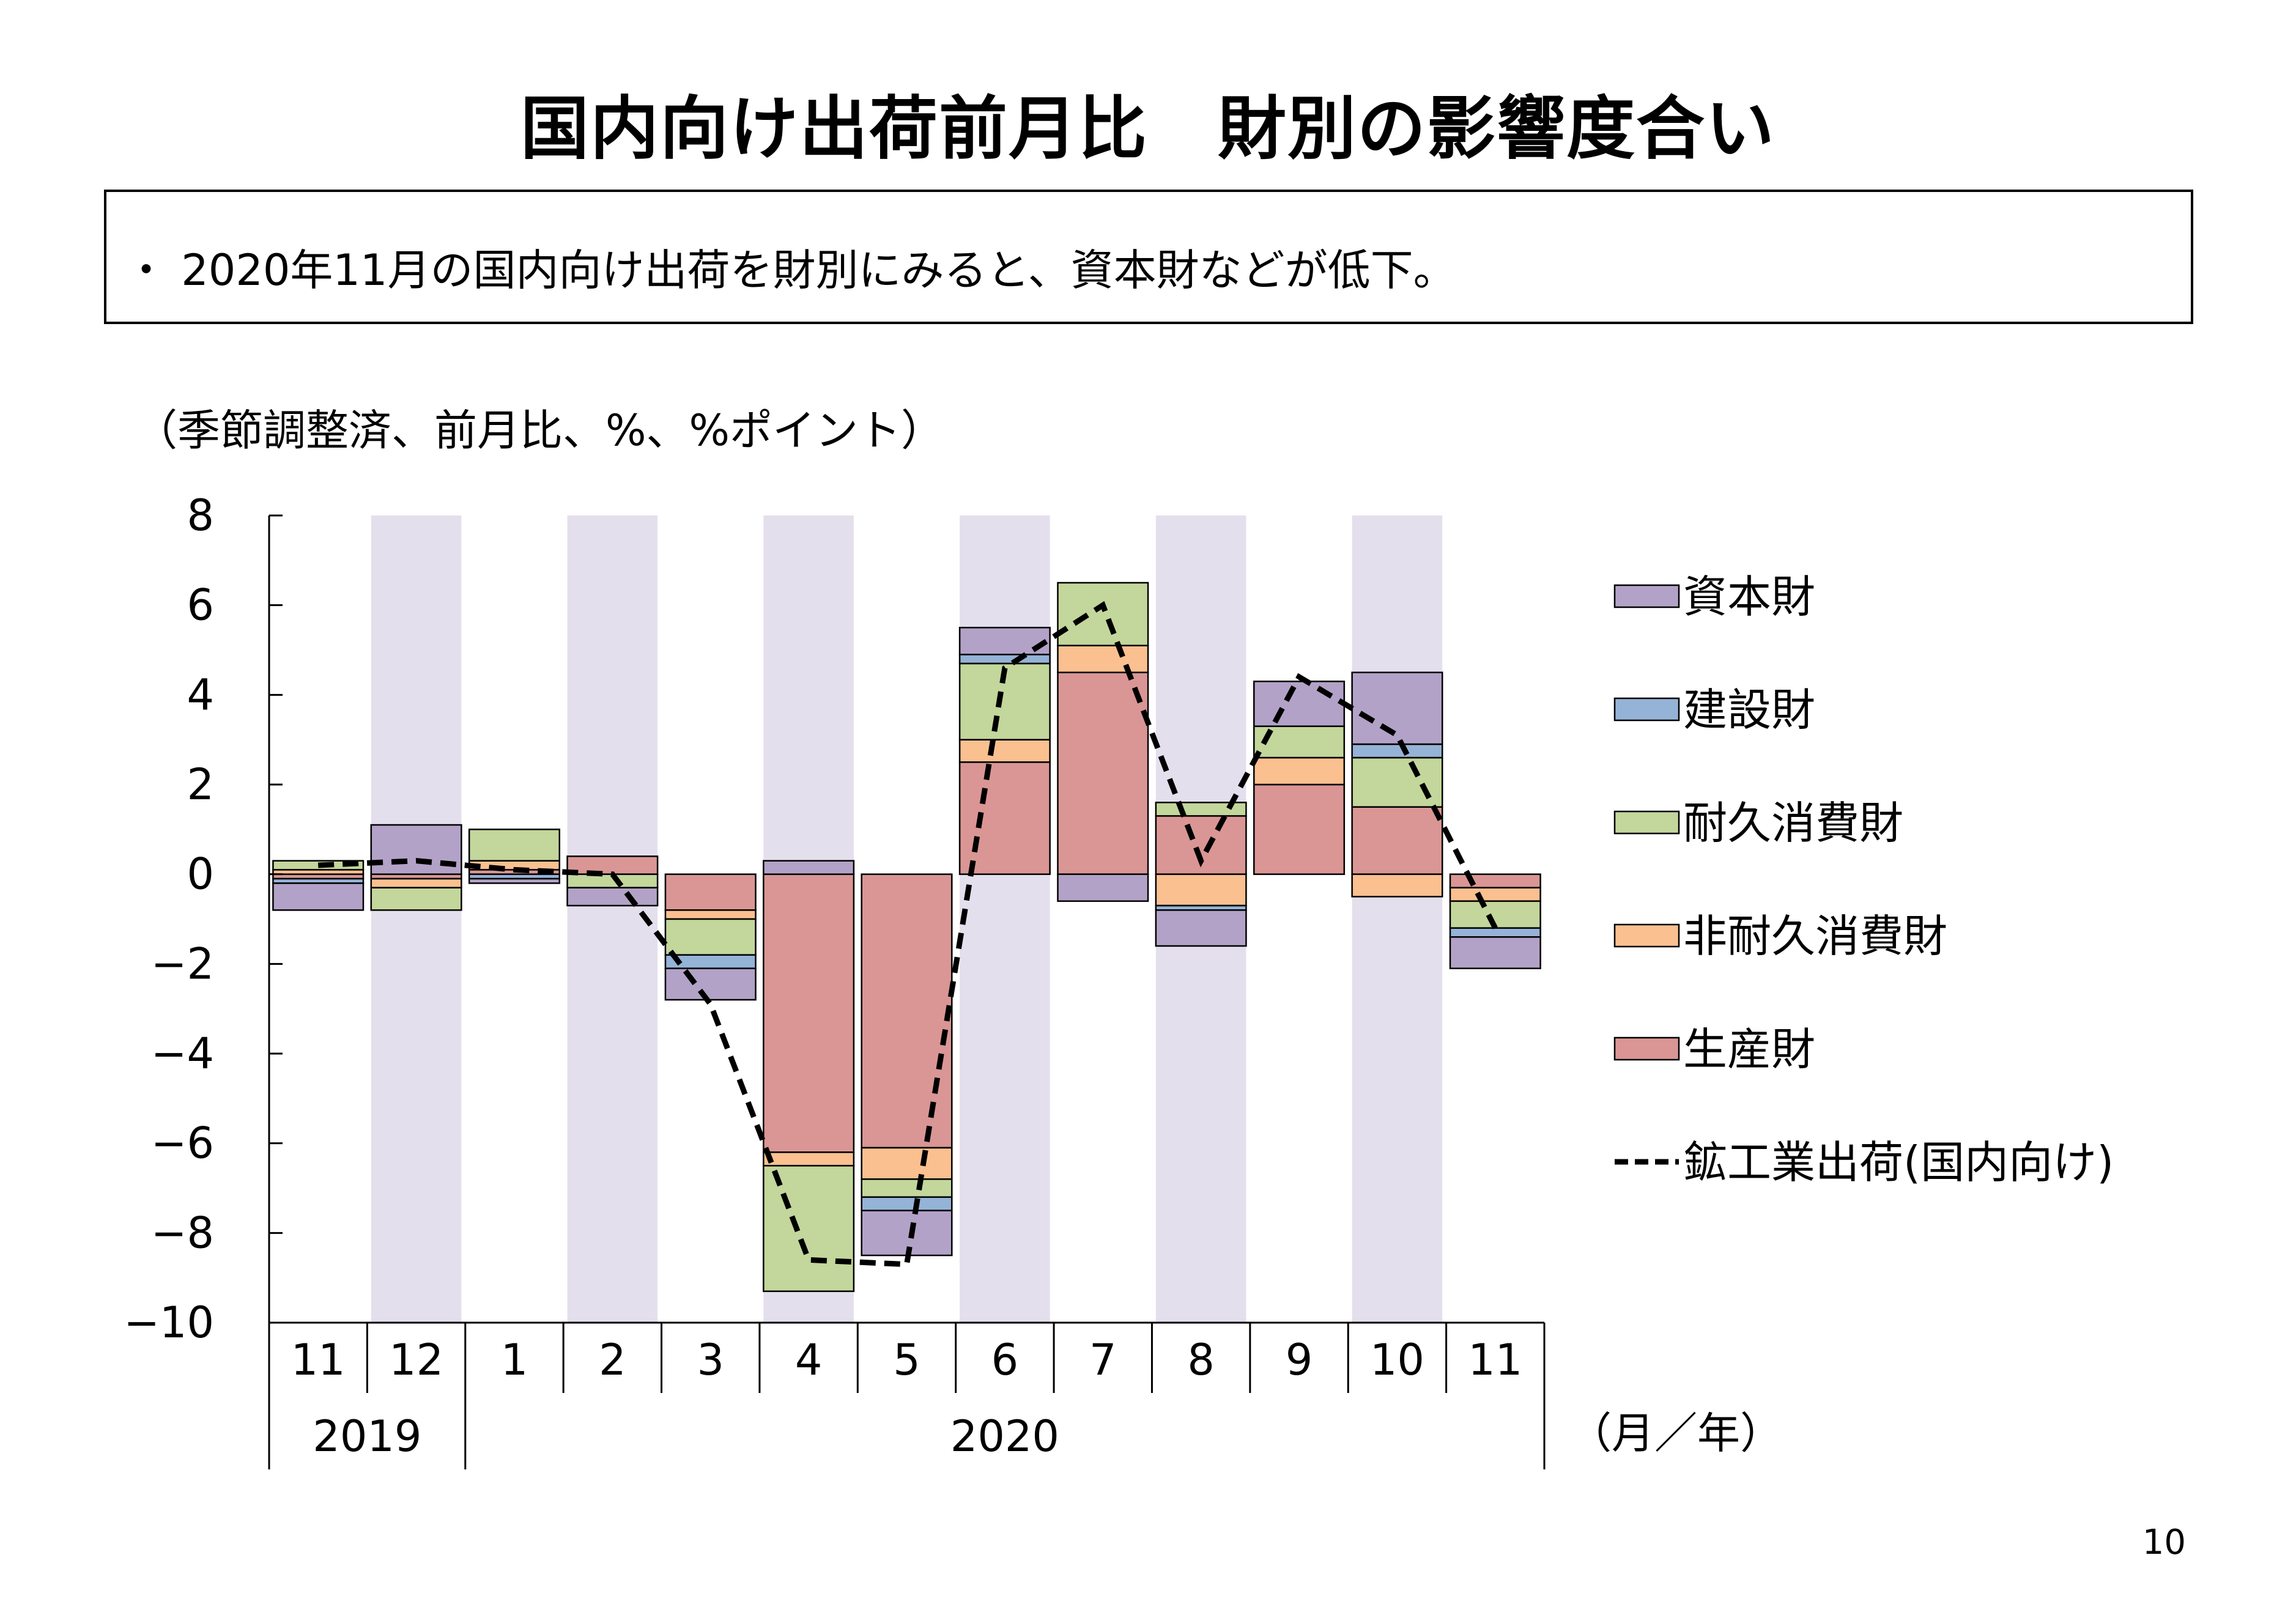 The width and height of the screenshot is (2296, 1618). What do you see at coordinates (710, 1360) in the screenshot?
I see `x-tick-label: 3` at bounding box center [710, 1360].